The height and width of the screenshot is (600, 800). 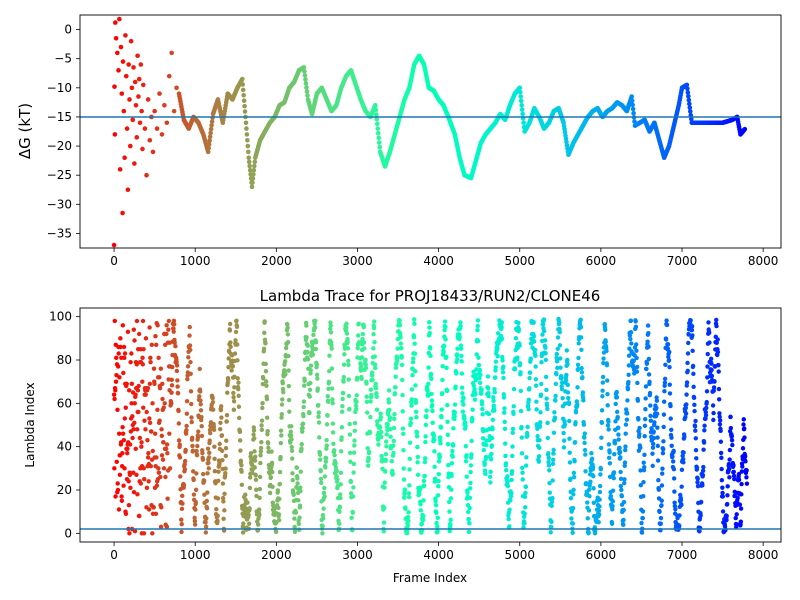 I want to click on dg-y-tick-label: 0, so click(x=68, y=30).